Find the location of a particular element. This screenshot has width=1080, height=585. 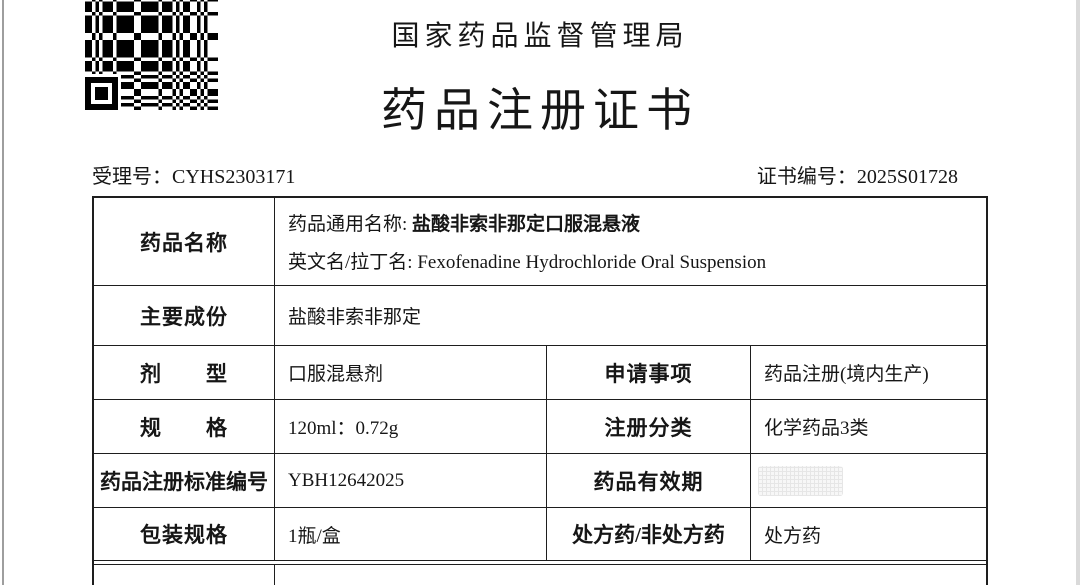

english-name-label: 英文名/拉丁名: is located at coordinates (353, 262).